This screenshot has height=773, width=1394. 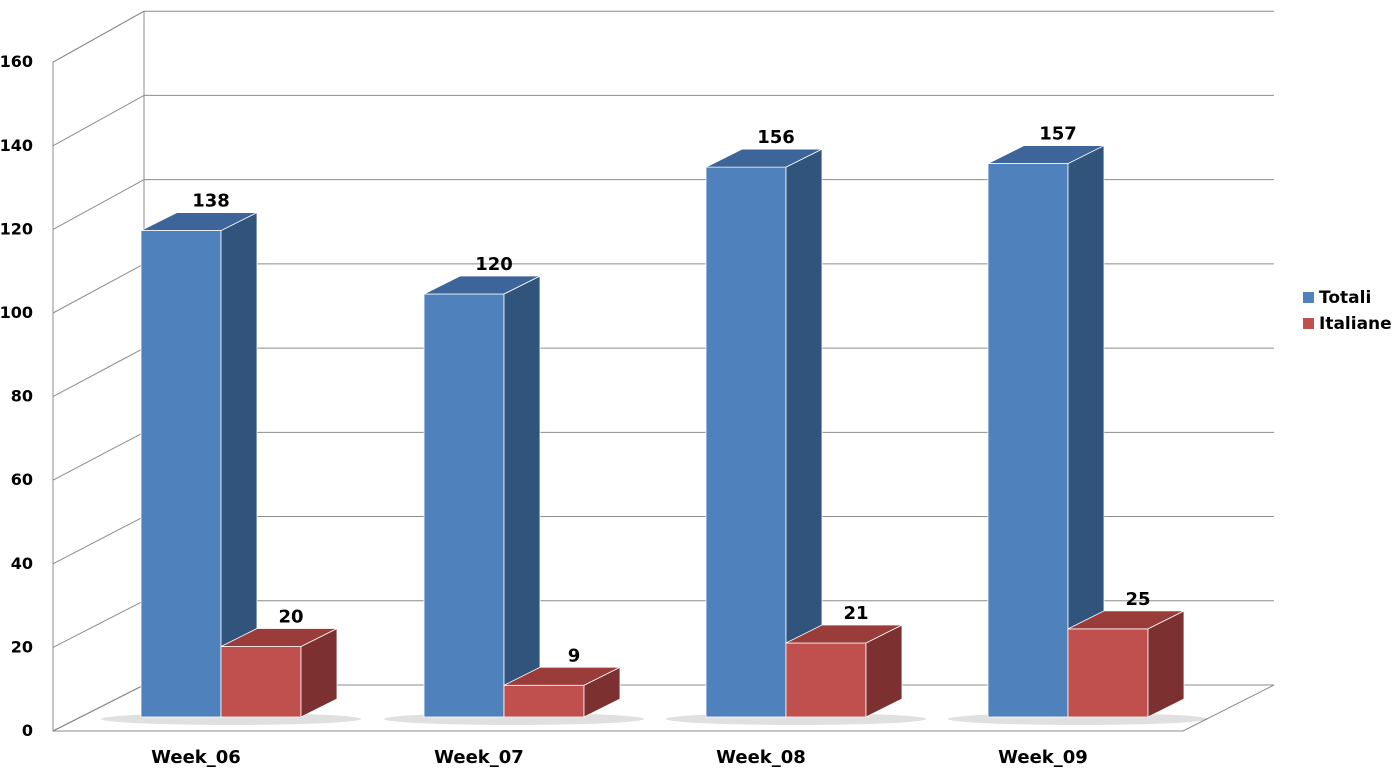 I want to click on data-label: 156, so click(x=776, y=137).